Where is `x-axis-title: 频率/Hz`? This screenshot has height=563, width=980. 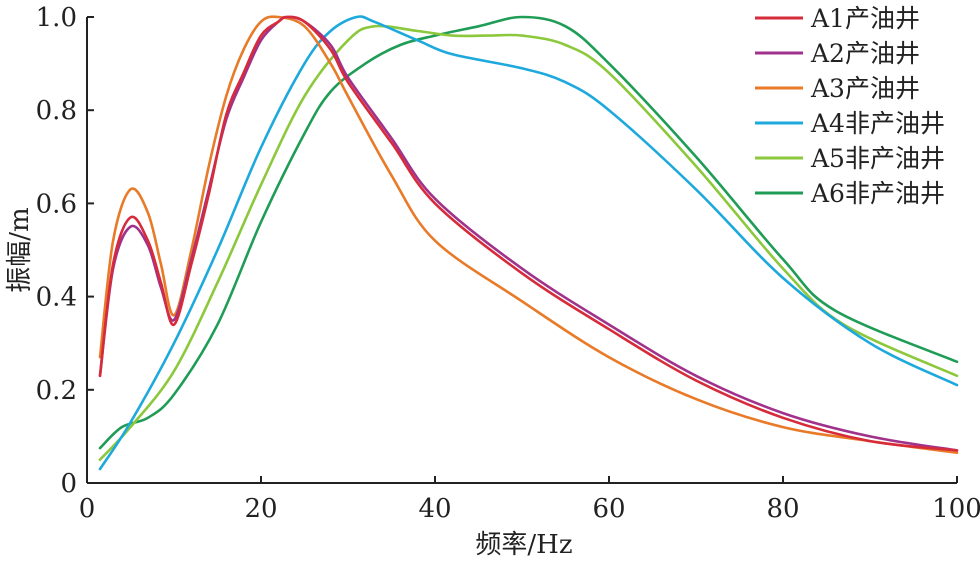
x-axis-title: 频率/Hz is located at coordinates (523, 545).